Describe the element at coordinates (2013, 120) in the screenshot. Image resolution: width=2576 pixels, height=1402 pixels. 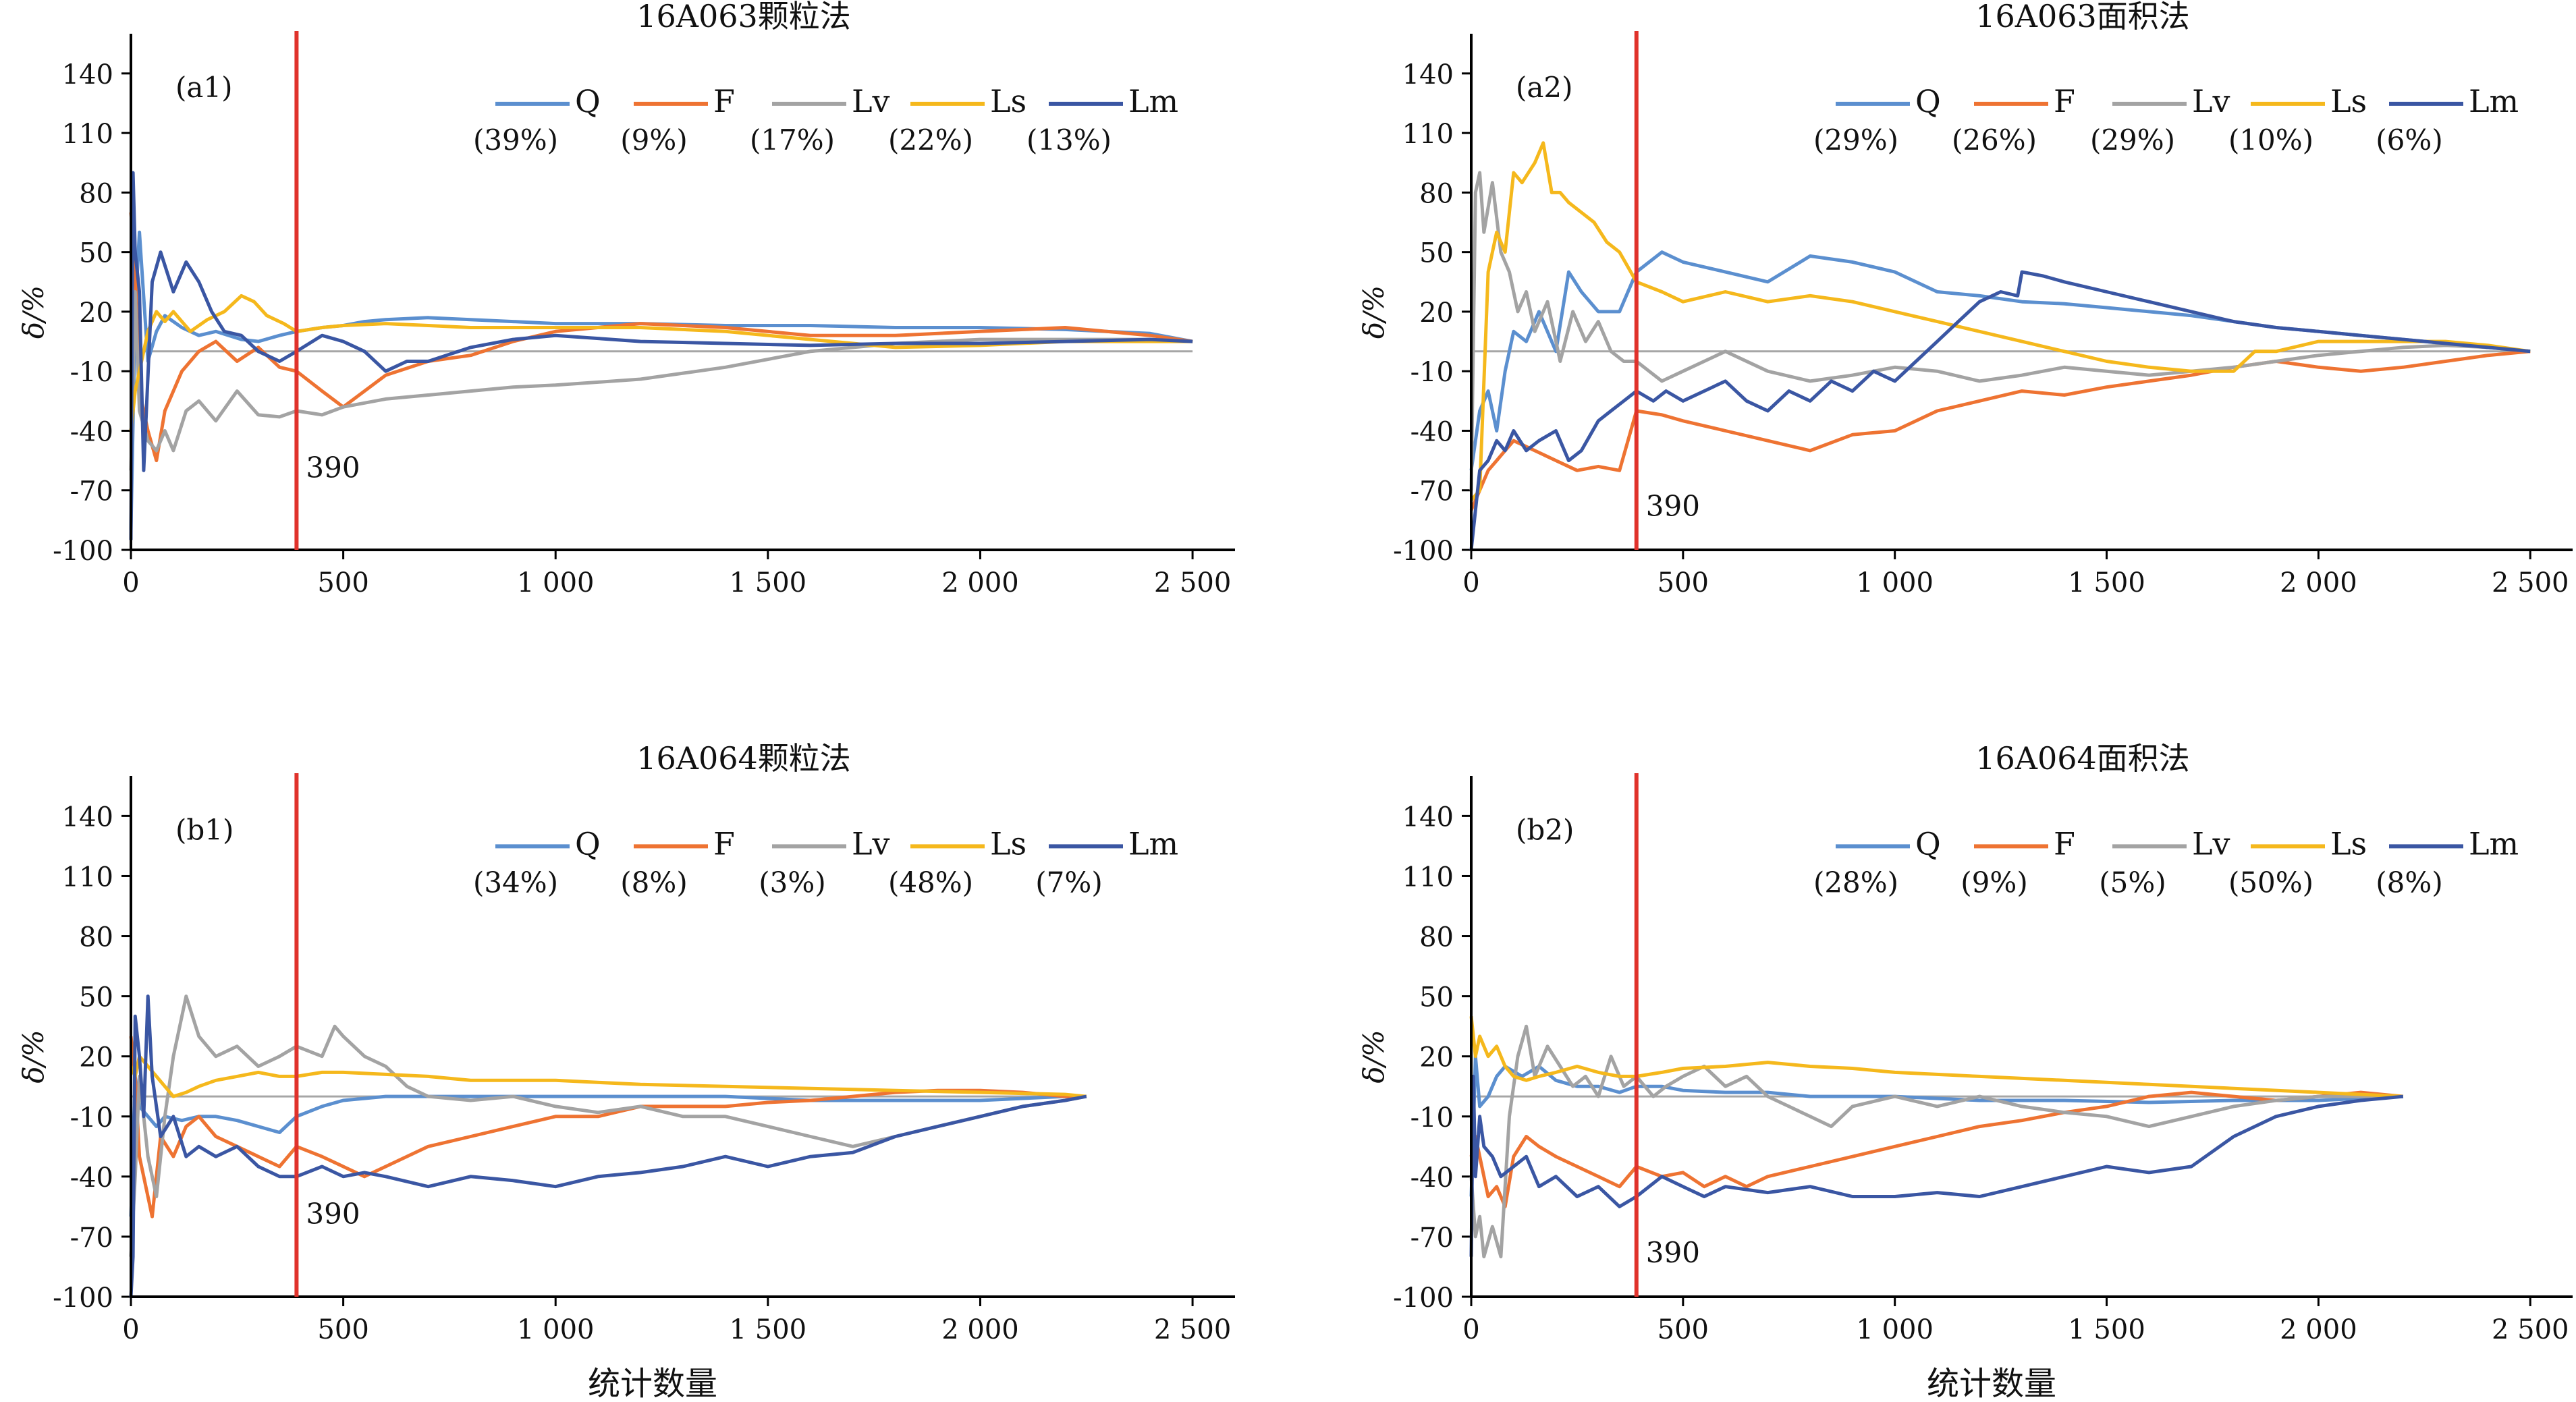
I see `legend-item-F: F (26%)` at that location.